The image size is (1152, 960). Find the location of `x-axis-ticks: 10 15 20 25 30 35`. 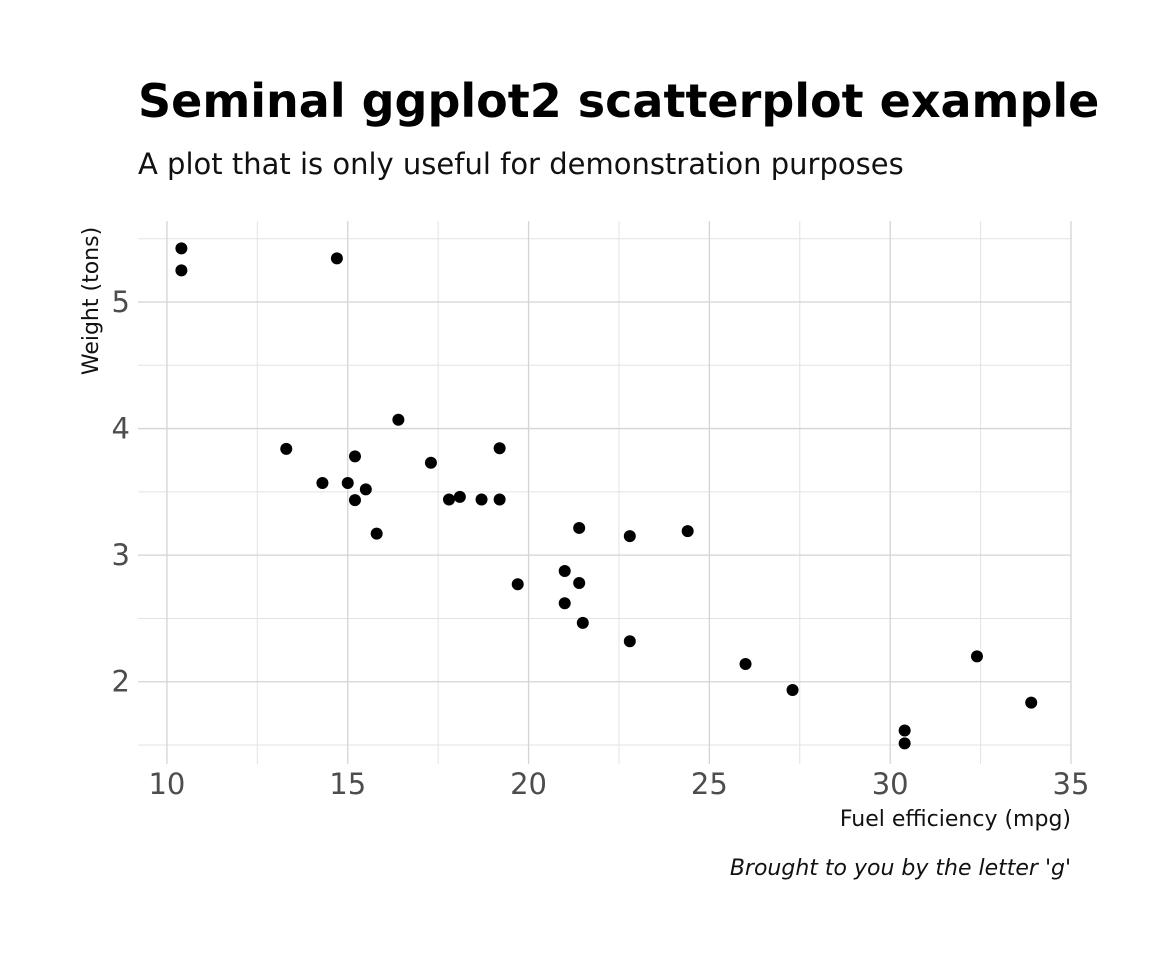

x-axis-ticks: 10 15 20 25 30 35 is located at coordinates (618, 784).